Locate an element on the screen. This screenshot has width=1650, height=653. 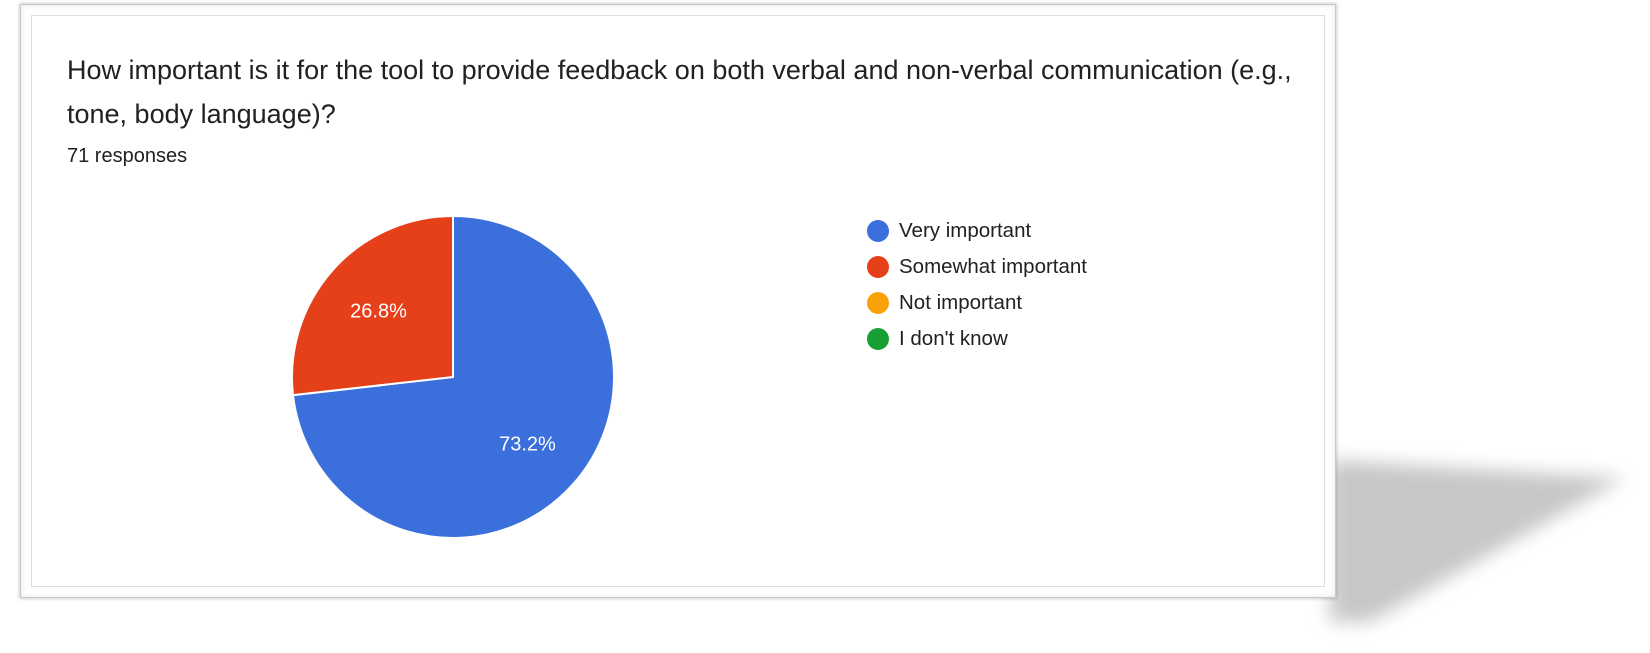
pie-chart: 73.2% 26.8% is located at coordinates (453, 376).